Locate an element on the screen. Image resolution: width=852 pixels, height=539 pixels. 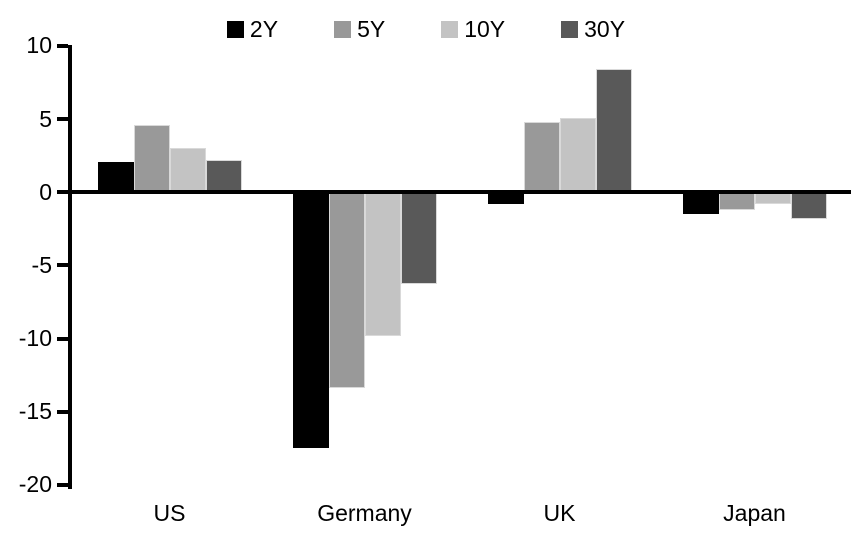
legend-label: 2Y is located at coordinates (264, 28).